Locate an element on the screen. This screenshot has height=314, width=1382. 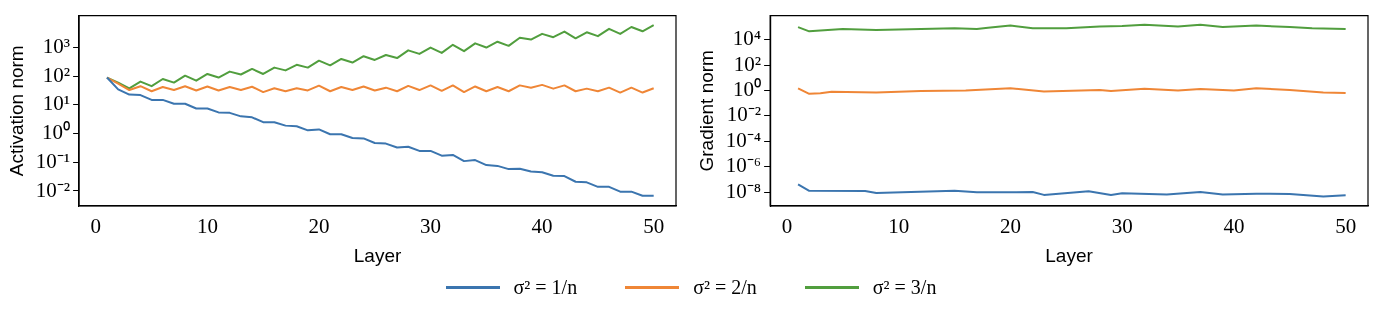
legend-label: σ² = 3/n is located at coordinates (904, 287).